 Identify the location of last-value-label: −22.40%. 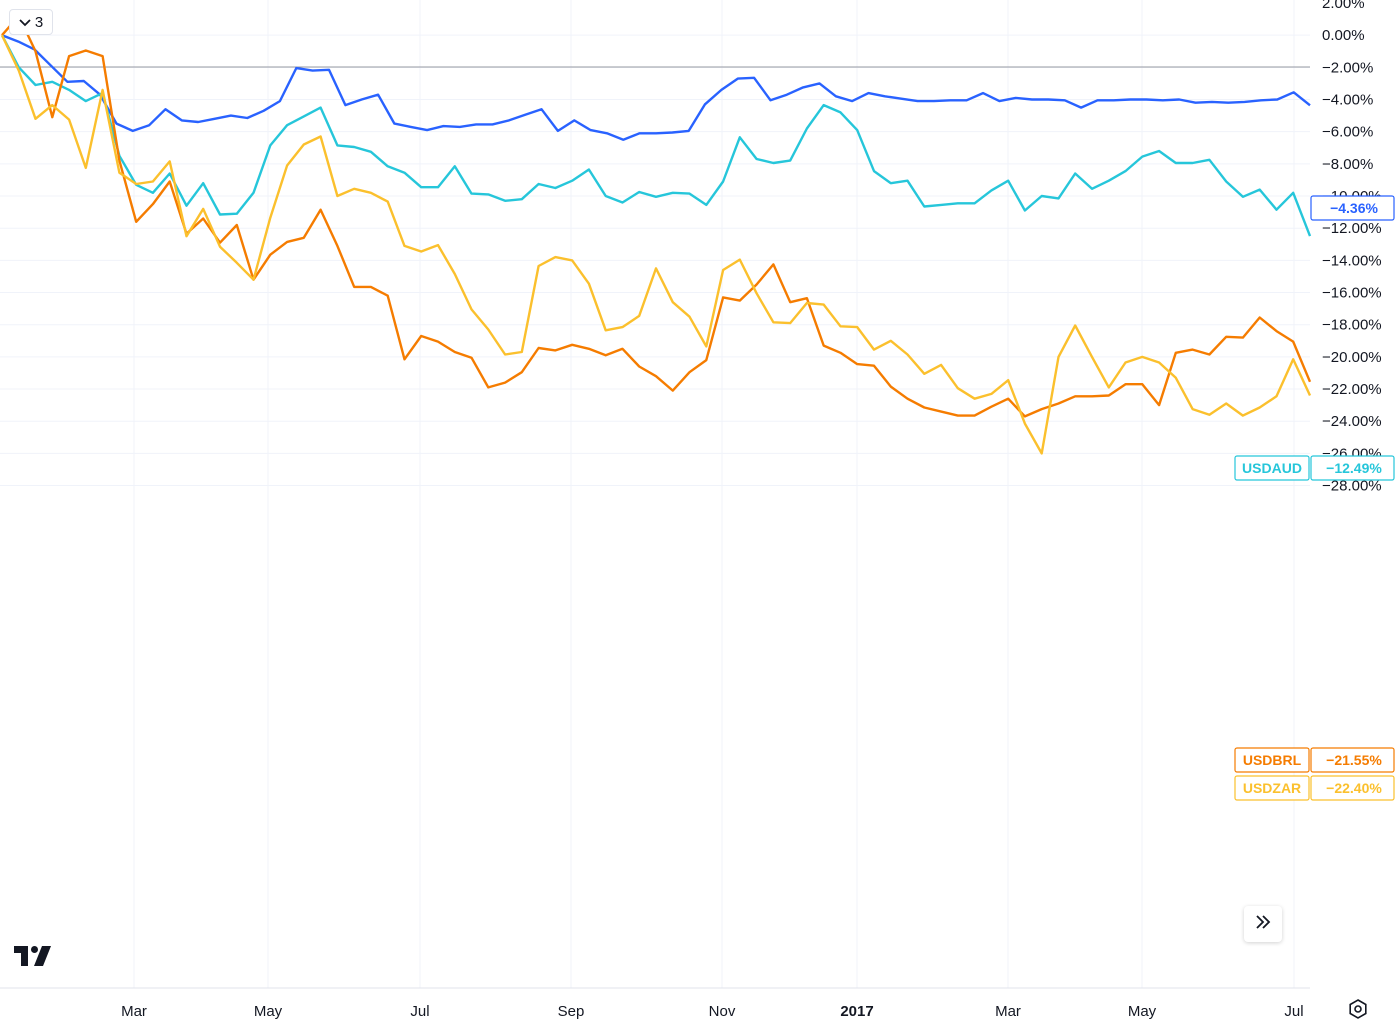
(1354, 788).